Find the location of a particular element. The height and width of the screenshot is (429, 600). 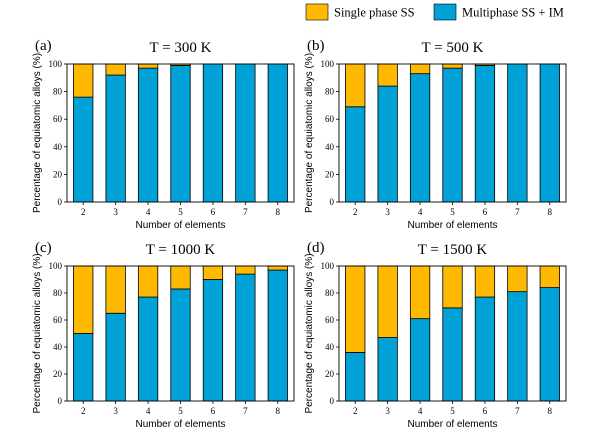

panel-title: T = 500 K is located at coordinates (453, 48).